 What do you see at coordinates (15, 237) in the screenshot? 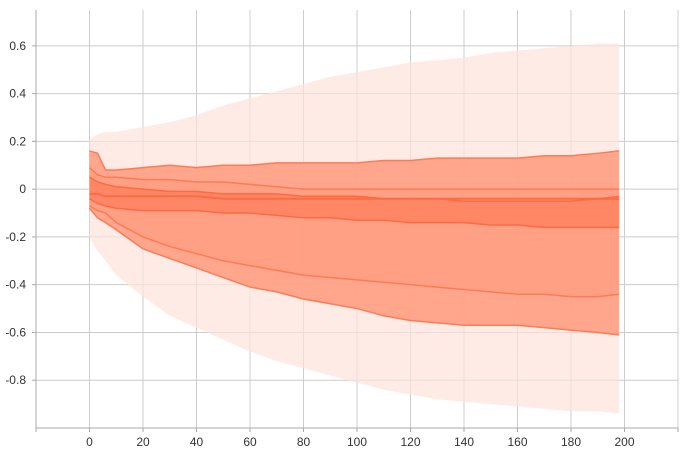
I see `y-tick-label: -0.2` at bounding box center [15, 237].